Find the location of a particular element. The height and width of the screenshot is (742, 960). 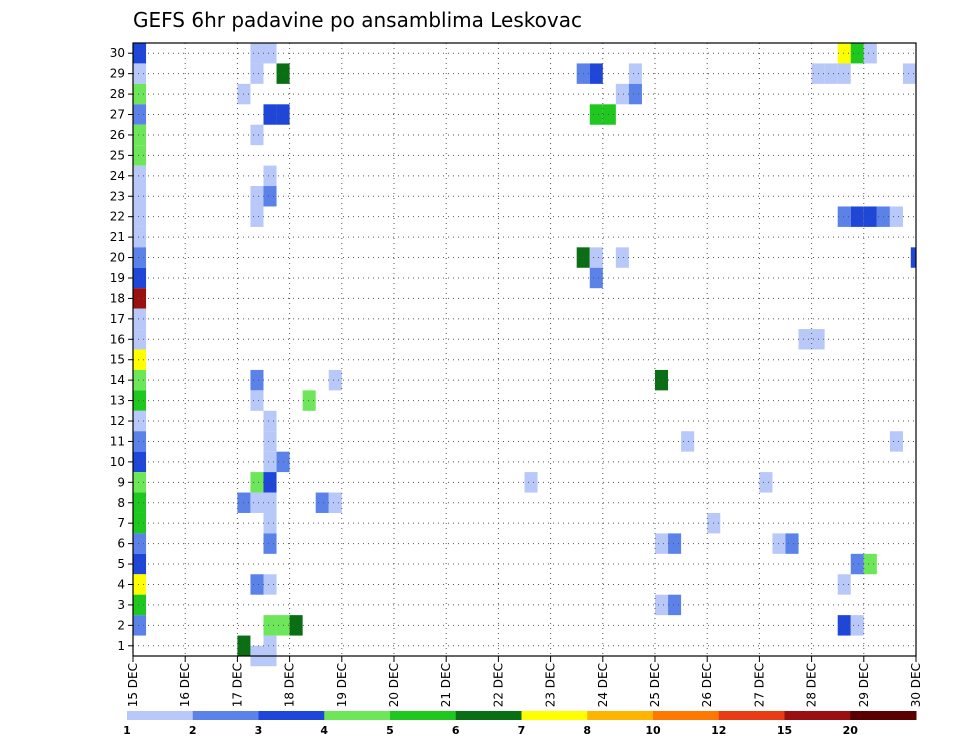

colorbar-label: 10 is located at coordinates (653, 730).